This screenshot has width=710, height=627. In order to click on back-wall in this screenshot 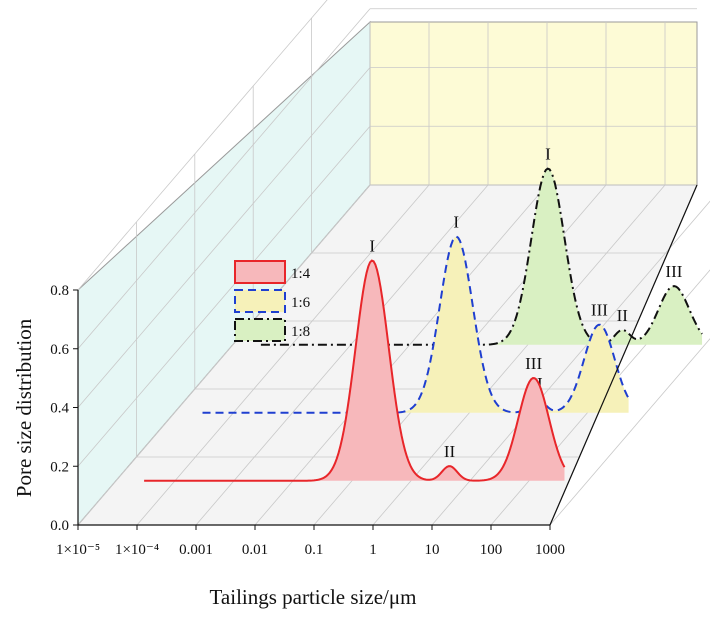, I will do `click(533, 103)`.